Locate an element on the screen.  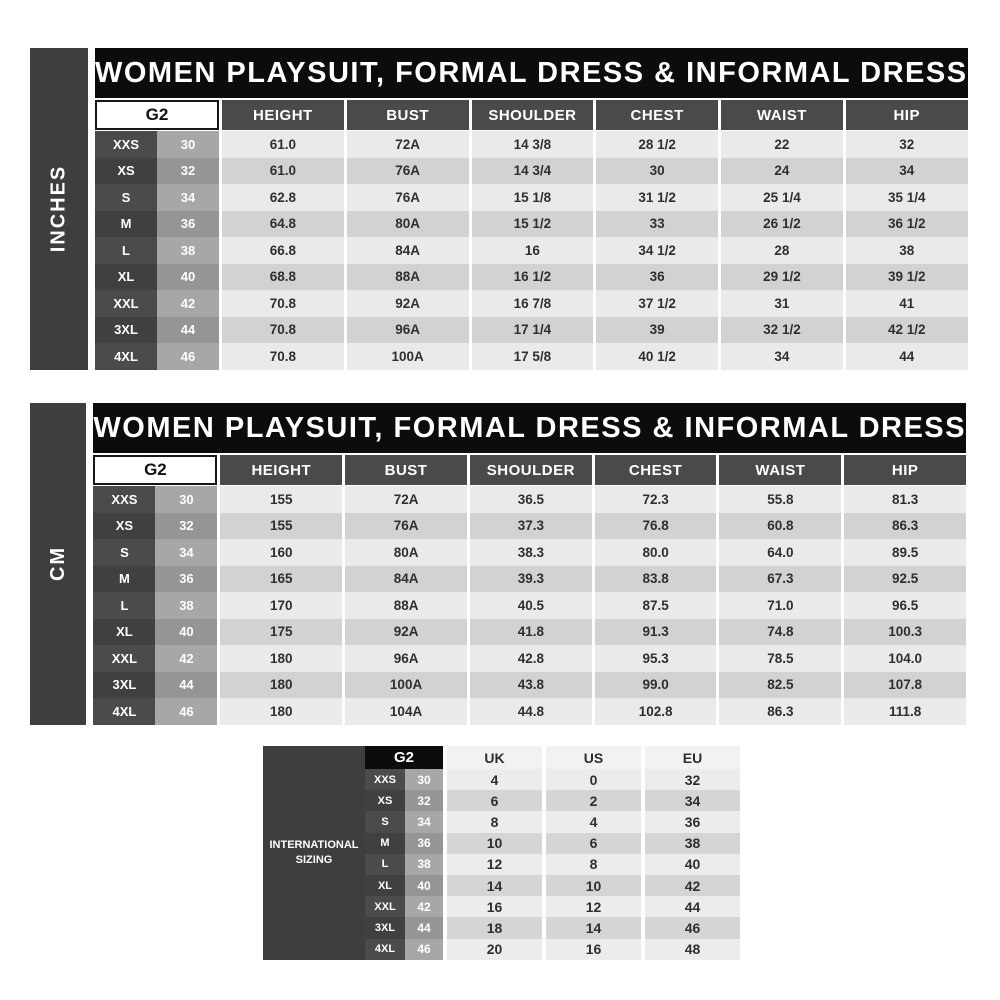
column-header-row: G2 HEIGHT BUST SHOULDER CHEST WAIST HIP is located at coordinates (530, 470).